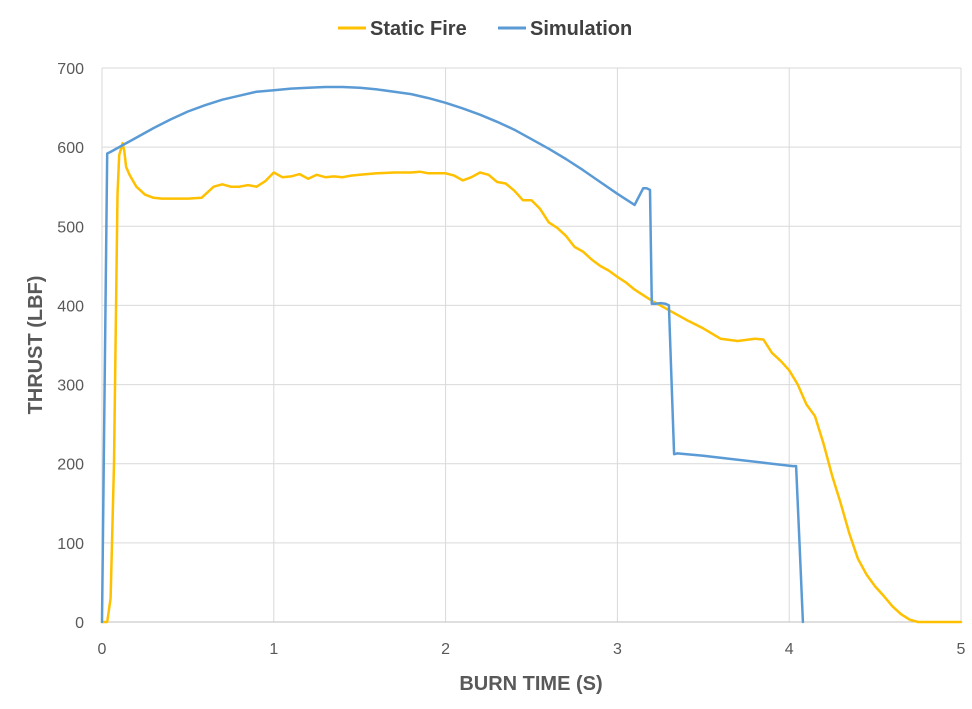 Image resolution: width=972 pixels, height=709 pixels. I want to click on y-tick-label: 400, so click(70, 306).